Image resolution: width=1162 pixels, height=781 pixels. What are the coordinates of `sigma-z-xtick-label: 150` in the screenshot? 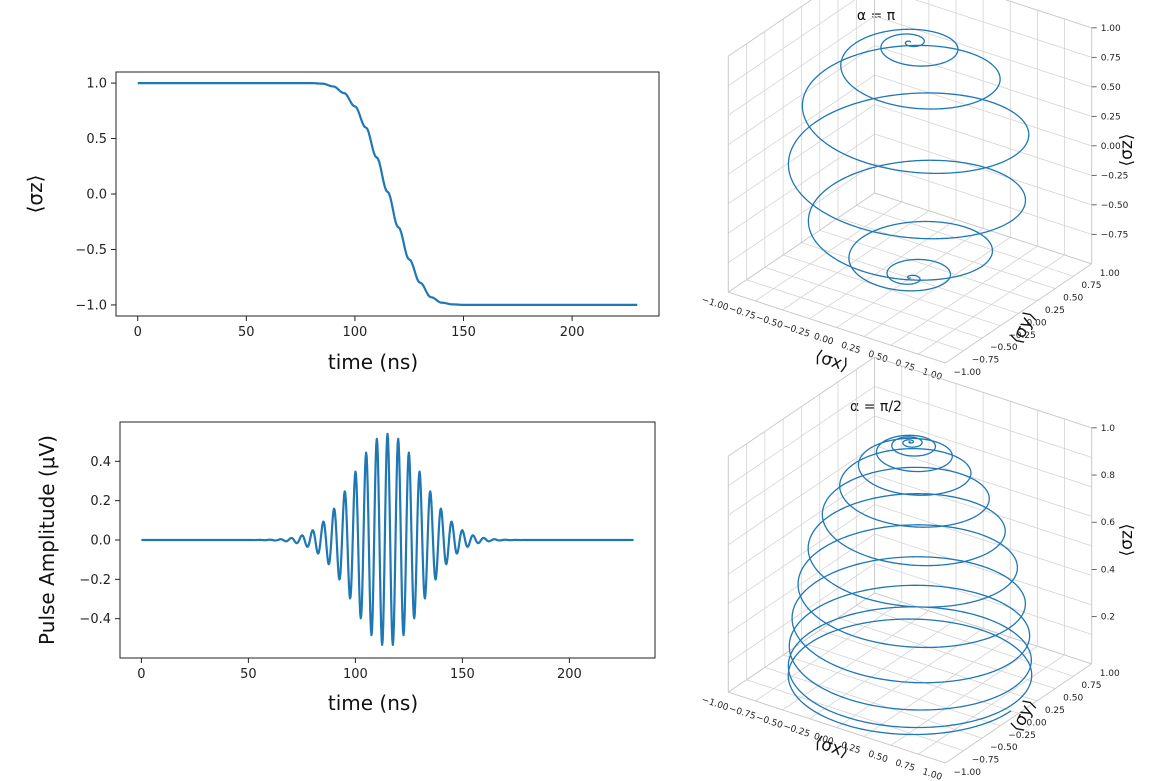 It's located at (463, 332).